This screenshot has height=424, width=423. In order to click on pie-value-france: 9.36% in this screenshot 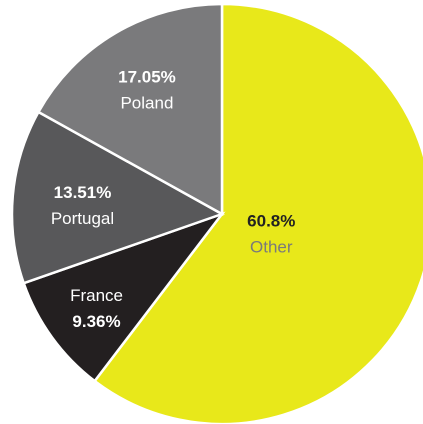, I will do `click(96, 321)`.